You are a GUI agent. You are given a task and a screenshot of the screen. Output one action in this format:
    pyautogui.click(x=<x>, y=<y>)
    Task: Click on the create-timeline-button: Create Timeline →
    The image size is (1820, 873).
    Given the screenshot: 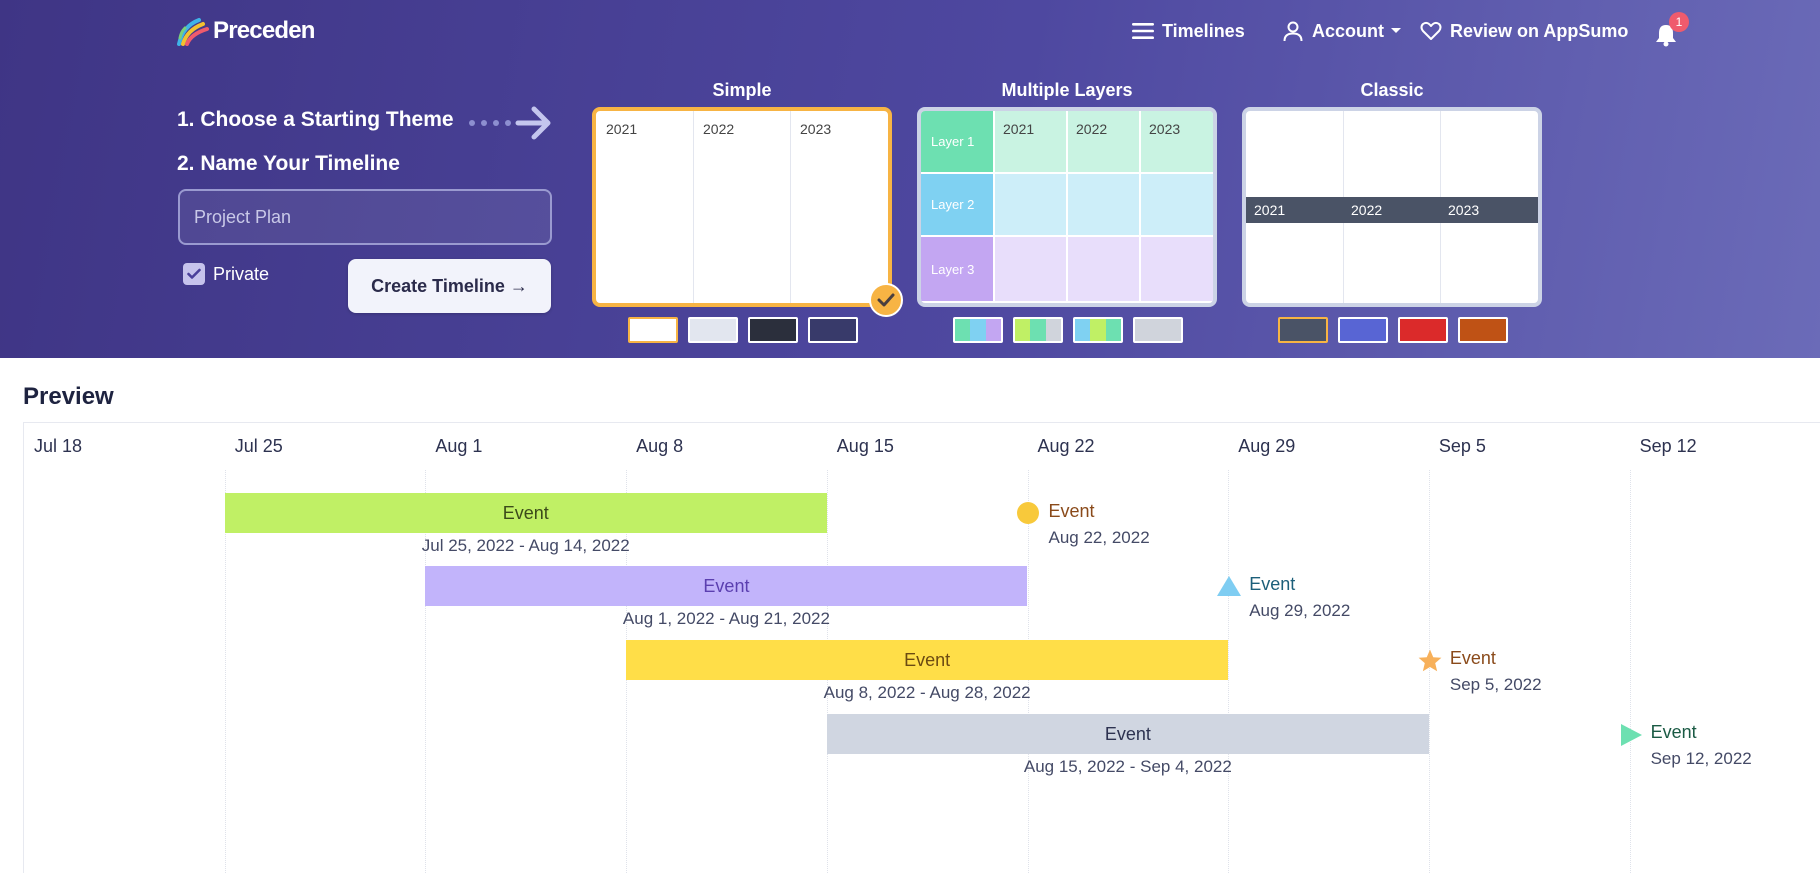 What is the action you would take?
    pyautogui.click(x=449, y=286)
    